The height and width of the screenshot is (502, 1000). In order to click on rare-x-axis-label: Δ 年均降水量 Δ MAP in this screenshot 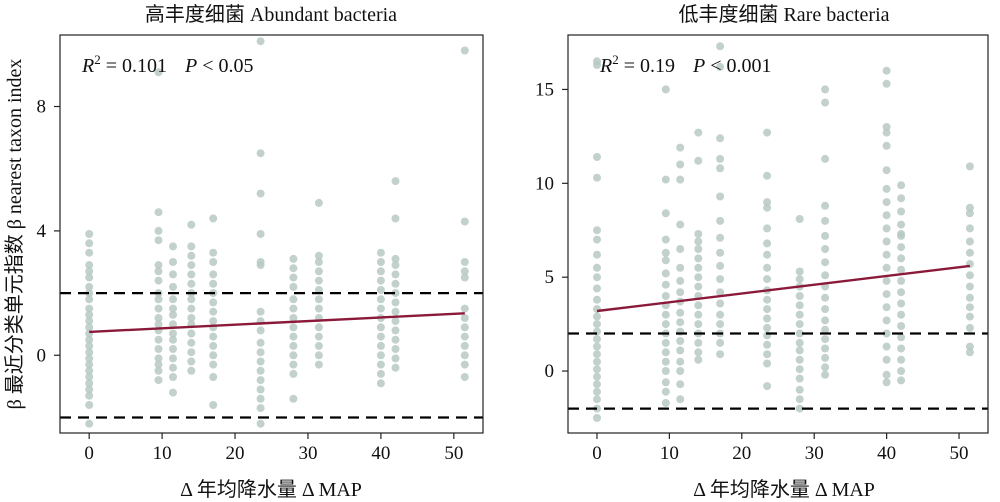, I will do `click(784, 489)`.